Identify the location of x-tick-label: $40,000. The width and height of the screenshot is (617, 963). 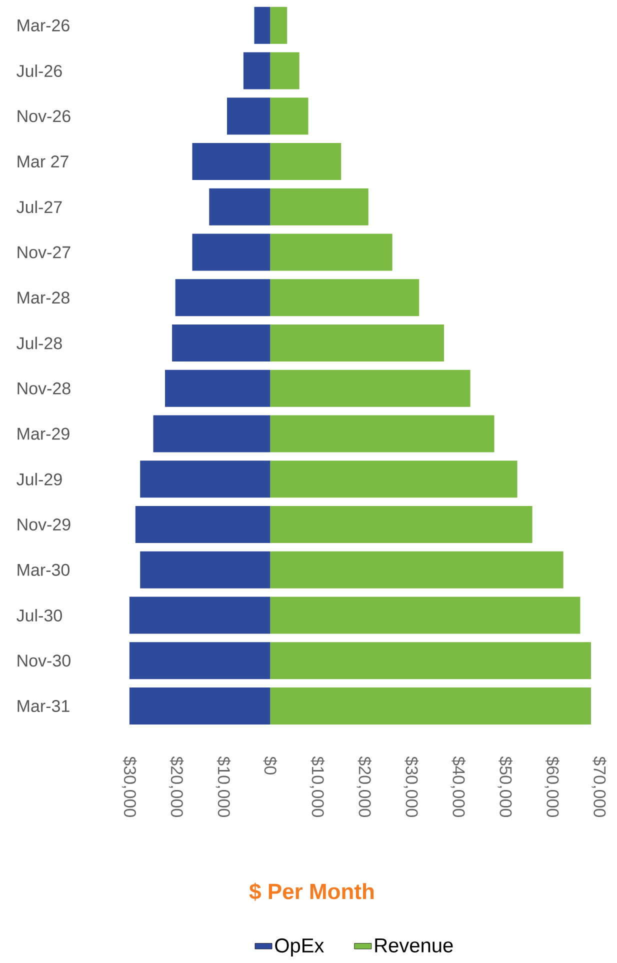
(458, 787).